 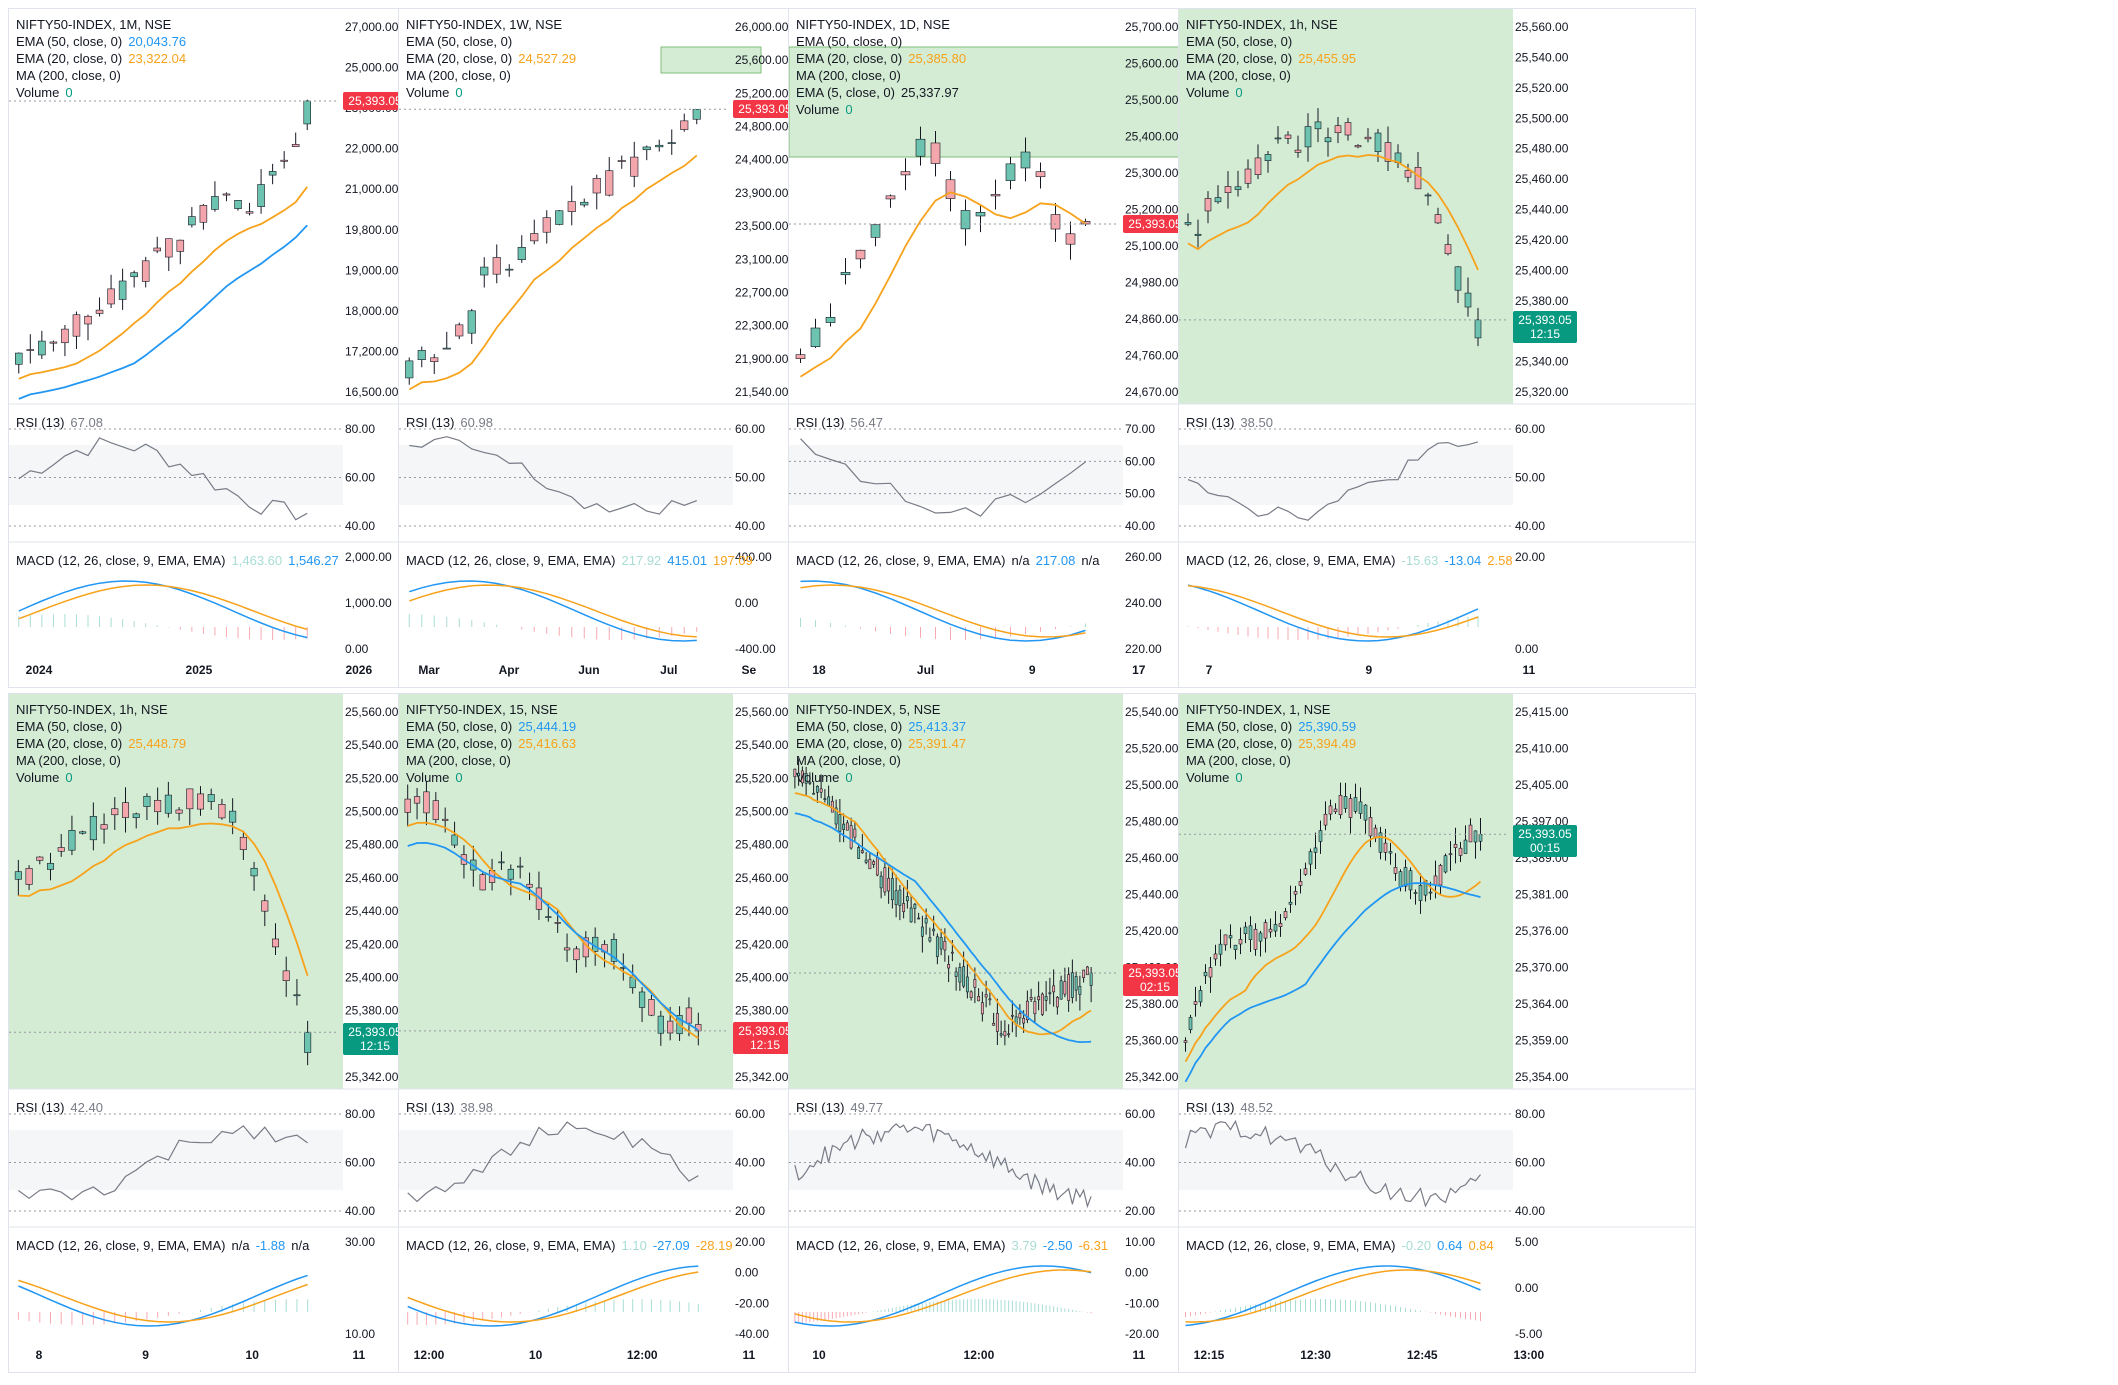 What do you see at coordinates (1271, 58) in the screenshot?
I see `ema20-legend: EMA (20, close, 0) 25,455.95` at bounding box center [1271, 58].